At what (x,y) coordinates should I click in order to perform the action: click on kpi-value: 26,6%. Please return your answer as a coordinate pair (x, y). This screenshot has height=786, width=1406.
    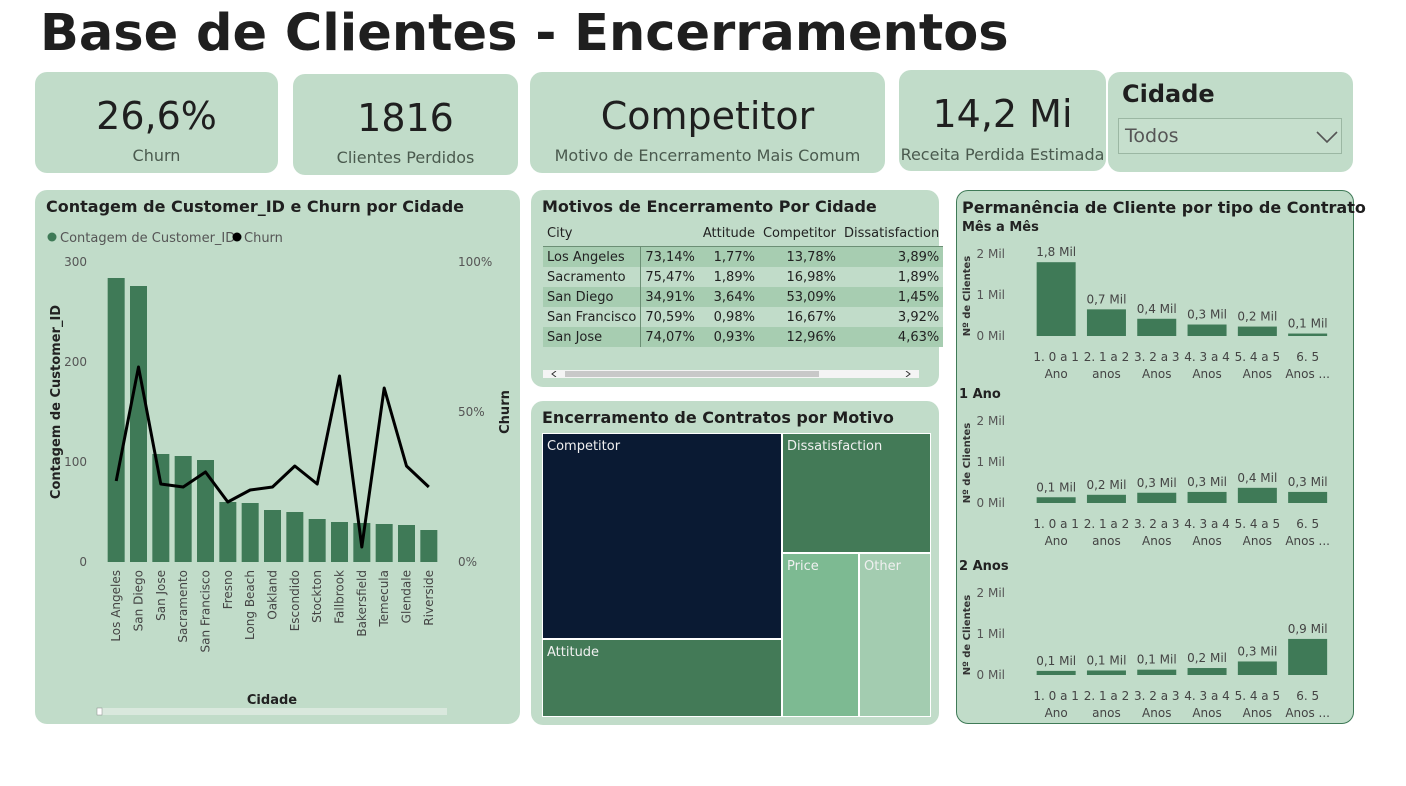
    Looking at the image, I should click on (156, 116).